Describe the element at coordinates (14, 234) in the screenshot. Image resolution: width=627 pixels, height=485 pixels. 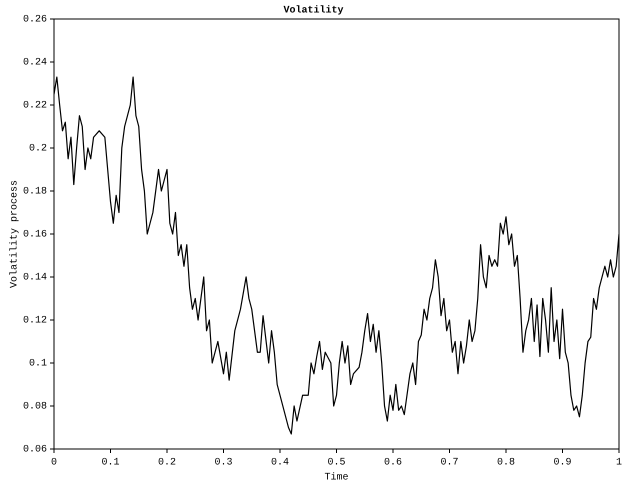
I see `y-axis-title: Volatility process` at that location.